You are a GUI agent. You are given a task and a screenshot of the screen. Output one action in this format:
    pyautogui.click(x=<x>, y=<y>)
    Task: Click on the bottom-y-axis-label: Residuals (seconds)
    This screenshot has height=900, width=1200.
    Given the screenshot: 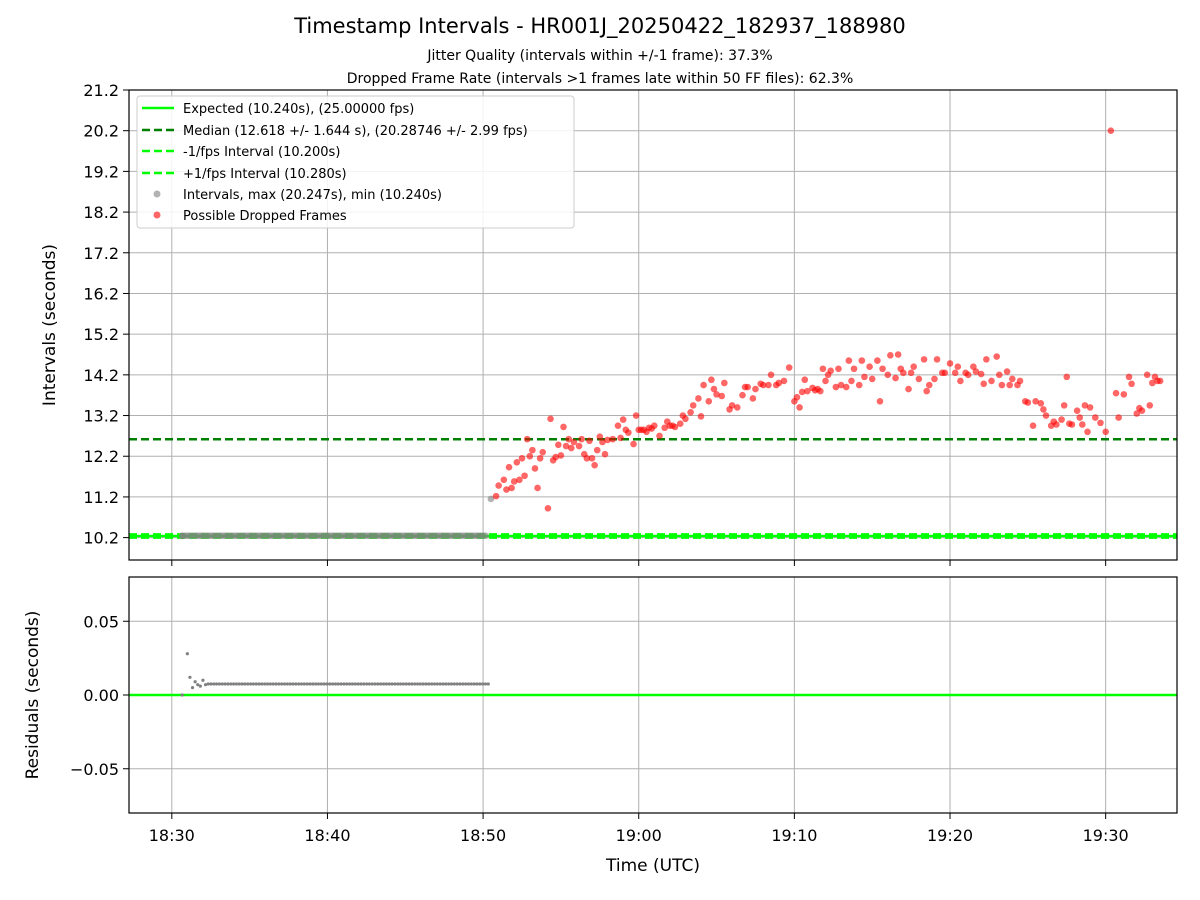 What is the action you would take?
    pyautogui.click(x=33, y=695)
    